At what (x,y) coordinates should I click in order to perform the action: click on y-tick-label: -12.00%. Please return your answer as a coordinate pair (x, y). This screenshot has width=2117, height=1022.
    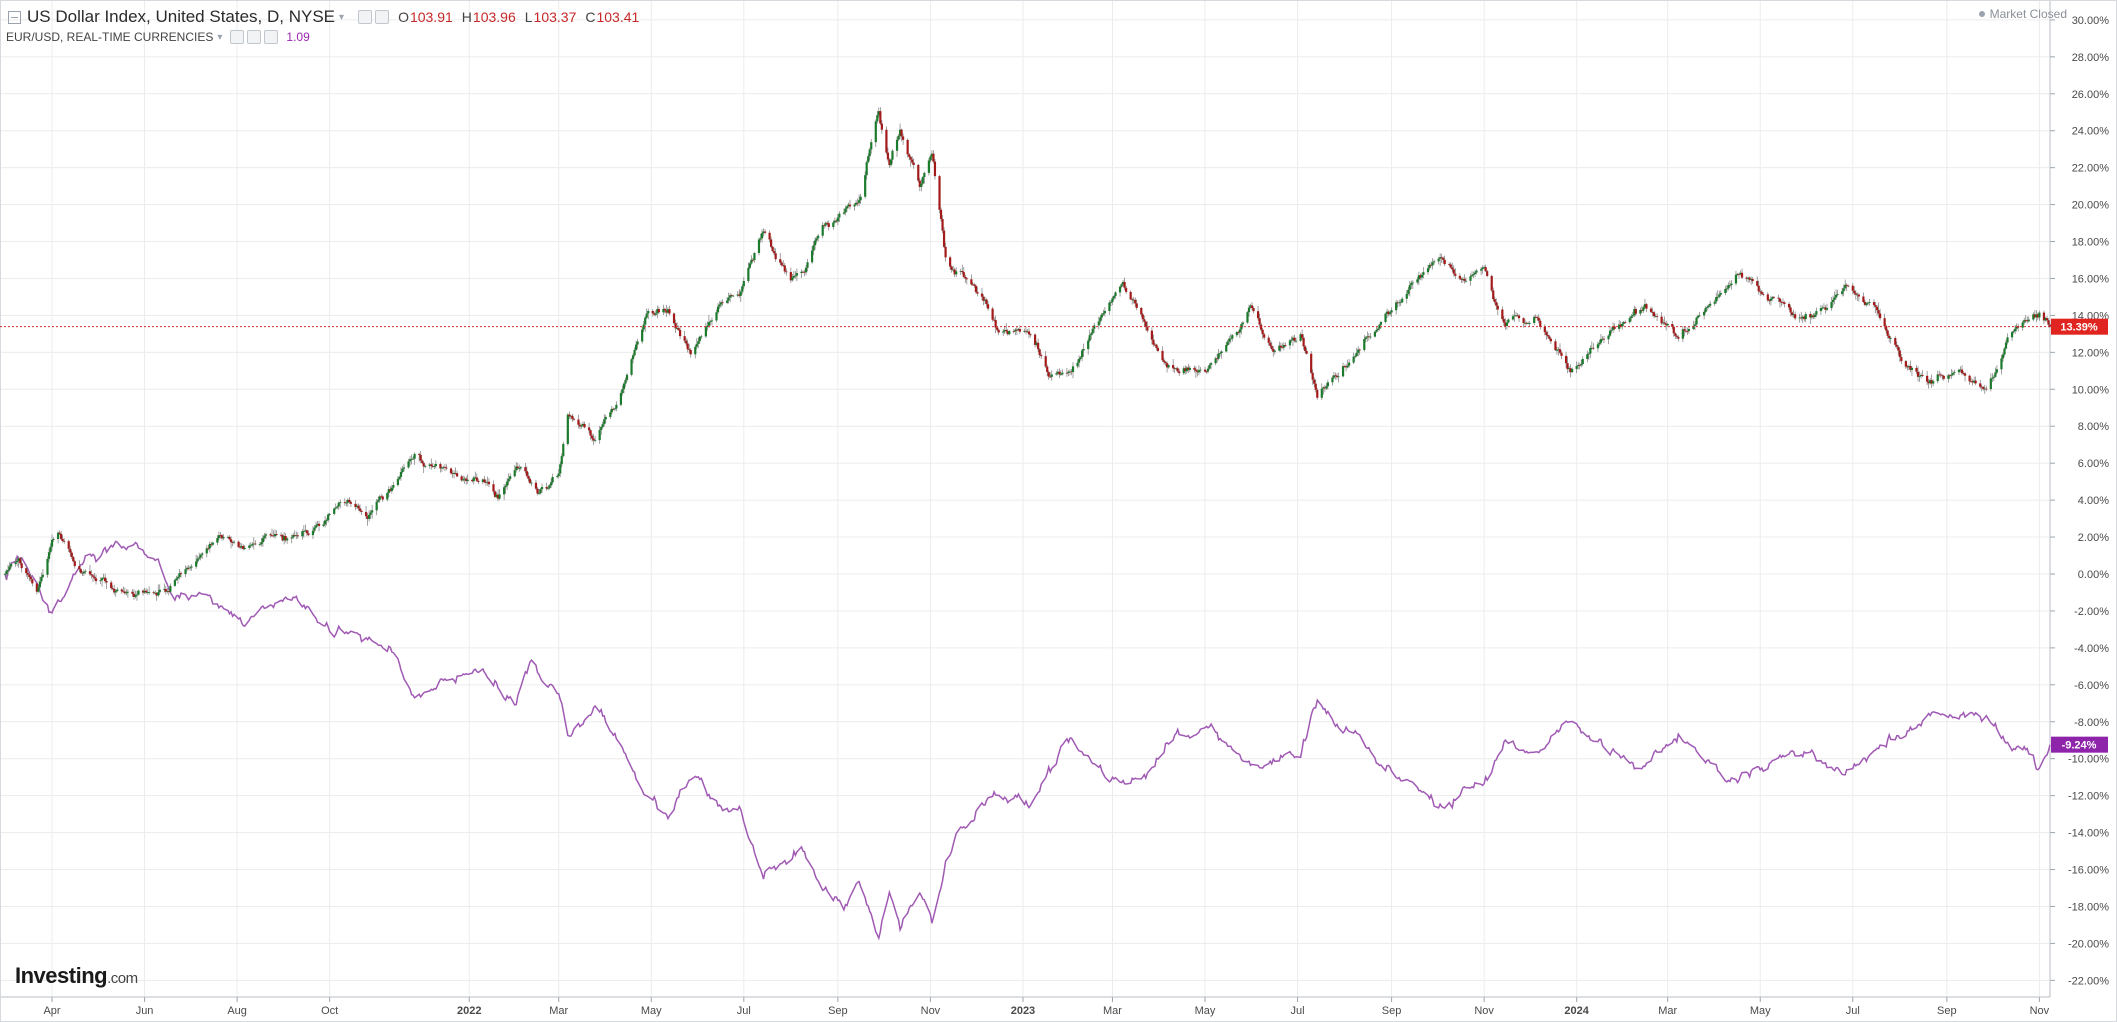
    Looking at the image, I should click on (2088, 797).